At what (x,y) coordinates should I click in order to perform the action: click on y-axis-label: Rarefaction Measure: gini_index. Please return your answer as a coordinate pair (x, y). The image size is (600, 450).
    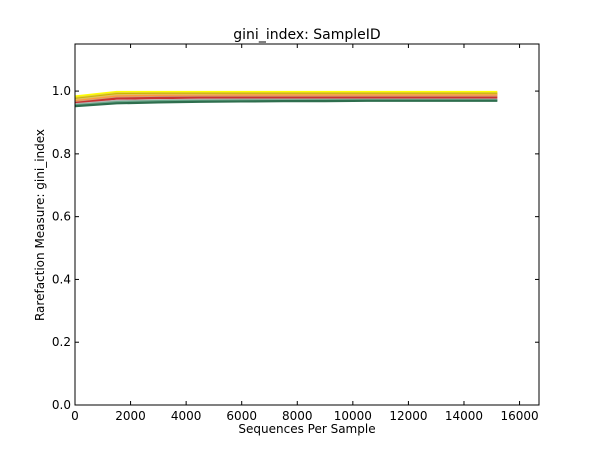
    Looking at the image, I should click on (40, 225).